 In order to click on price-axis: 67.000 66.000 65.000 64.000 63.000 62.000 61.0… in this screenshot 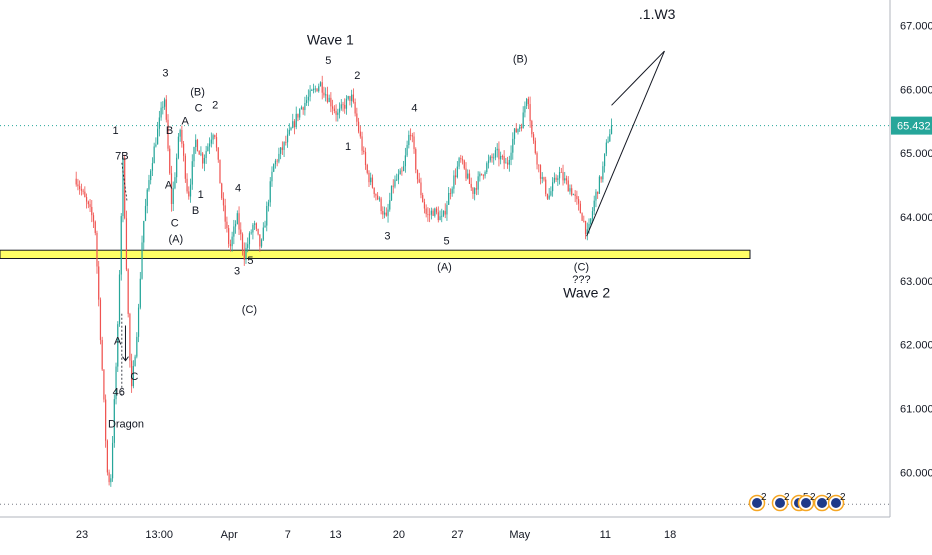, I will do `click(911, 250)`.